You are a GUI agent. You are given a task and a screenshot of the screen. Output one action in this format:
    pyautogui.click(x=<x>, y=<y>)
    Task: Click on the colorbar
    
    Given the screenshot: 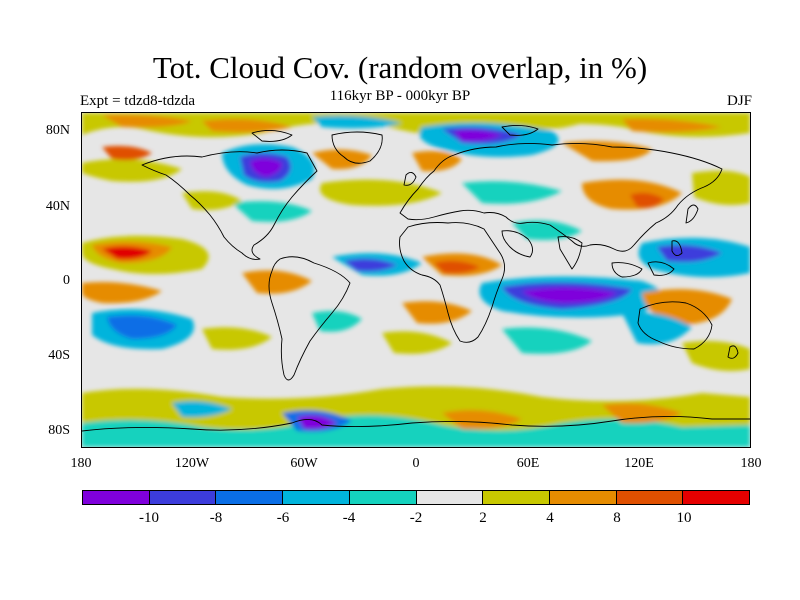 What is the action you would take?
    pyautogui.click(x=416, y=497)
    